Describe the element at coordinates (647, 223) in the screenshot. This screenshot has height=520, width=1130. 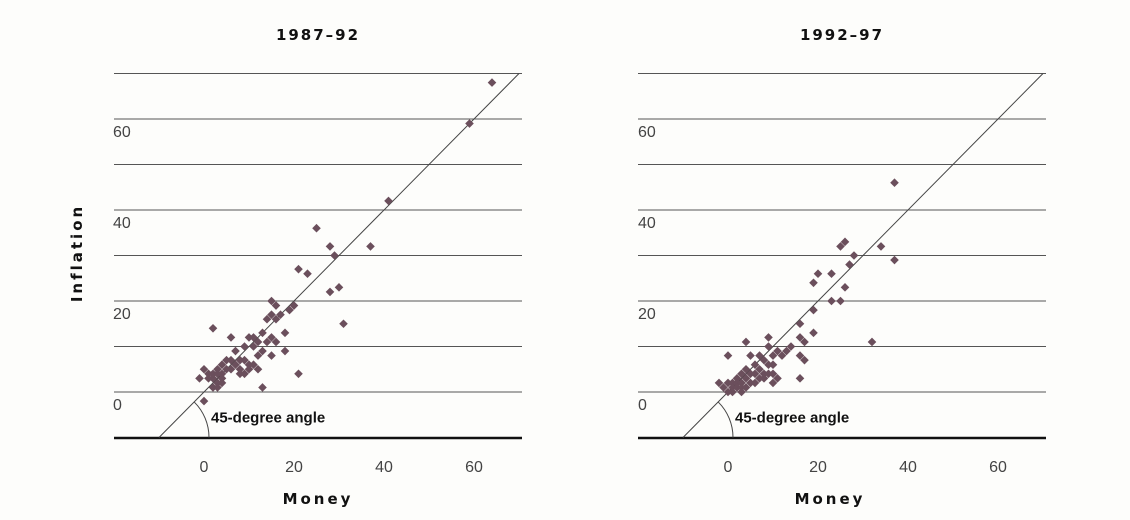
I see `y-tick-label: 40` at that location.